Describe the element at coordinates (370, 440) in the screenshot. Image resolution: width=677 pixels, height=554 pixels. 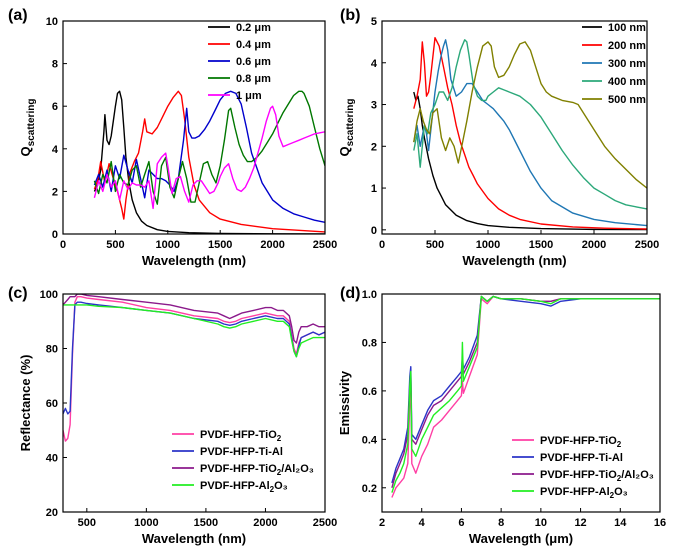
I see `y-tick-label: 0.4` at that location.